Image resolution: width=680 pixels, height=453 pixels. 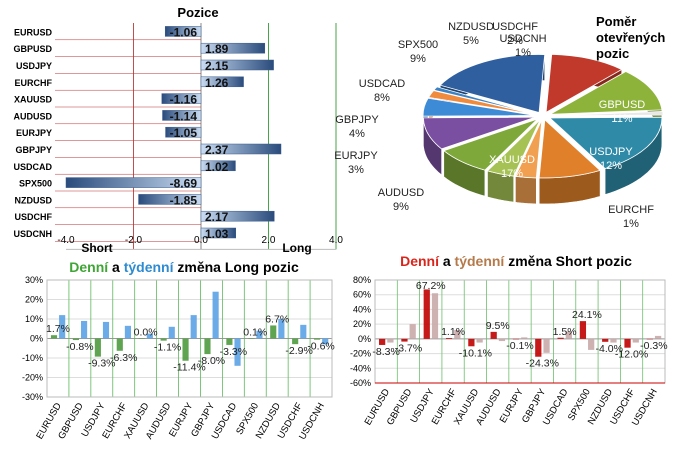 What do you see at coordinates (34, 280) in the screenshot?
I see `y-tick-label: 30%` at bounding box center [34, 280].